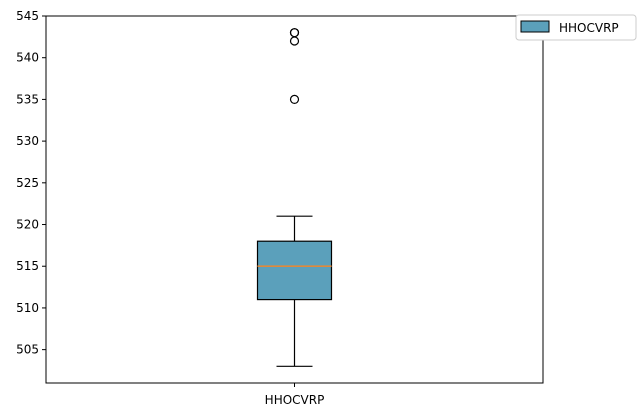 This screenshot has width=644, height=418. Describe the element at coordinates (27, 141) in the screenshot. I see `y-tick-label: 530` at that location.